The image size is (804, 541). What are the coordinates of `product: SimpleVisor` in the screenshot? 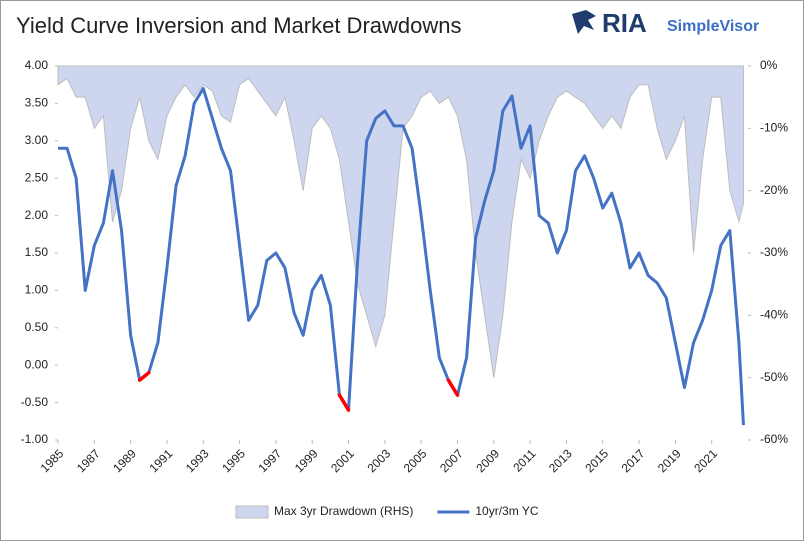 It's located at (713, 26).